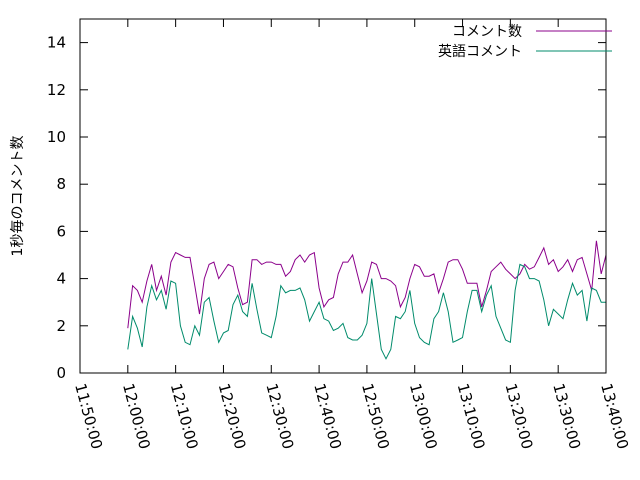 This screenshot has height=480, width=640. Describe the element at coordinates (56, 137) in the screenshot. I see `y-tick-label: 10` at that location.